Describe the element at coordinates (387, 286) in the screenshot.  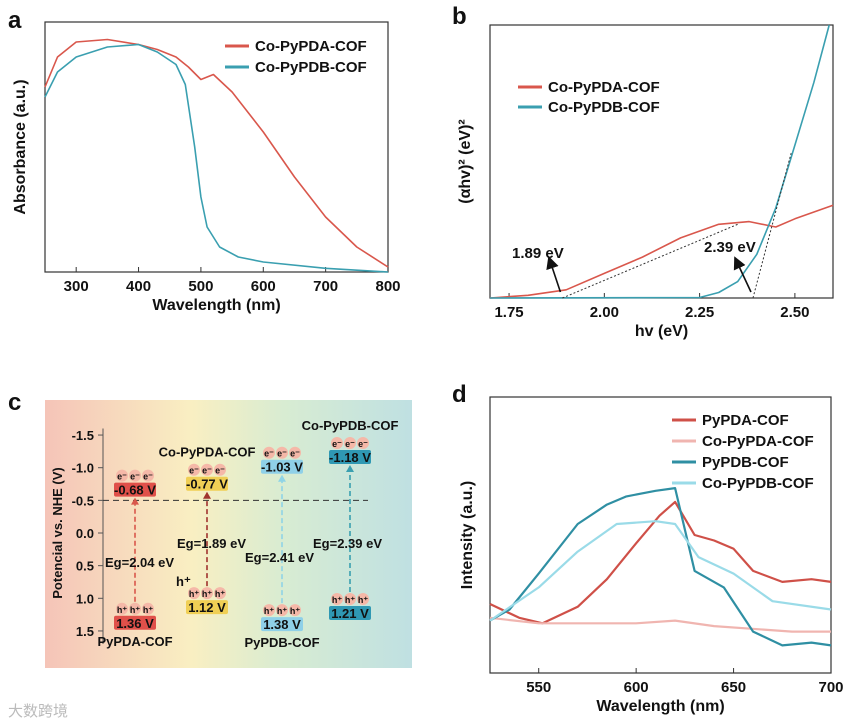
I see `x-tick-label: 800` at that location.